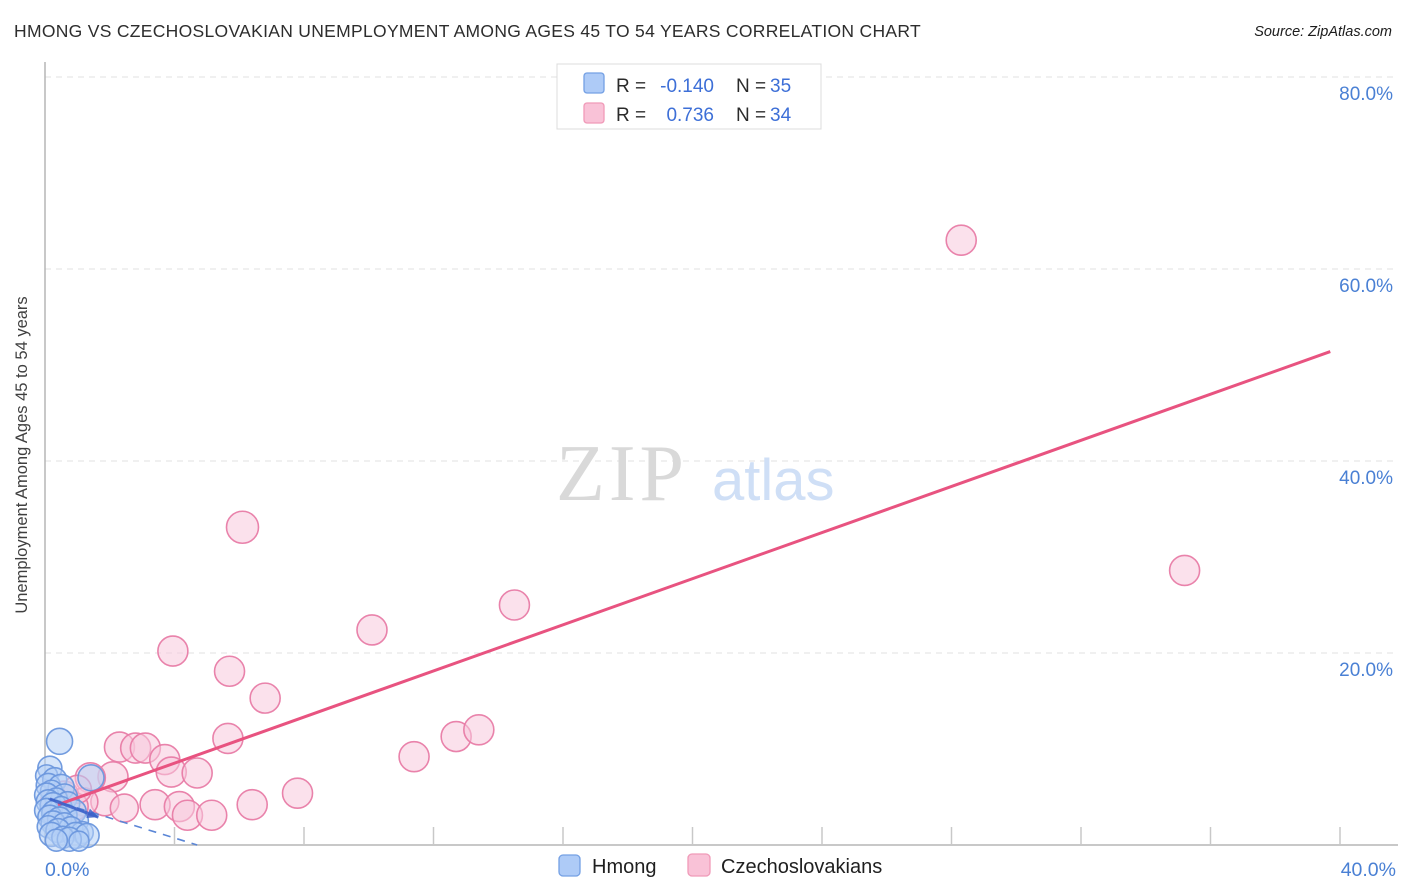  Describe the element at coordinates (1366, 670) in the screenshot. I see `y-axis-label-20: 20.0%` at that location.